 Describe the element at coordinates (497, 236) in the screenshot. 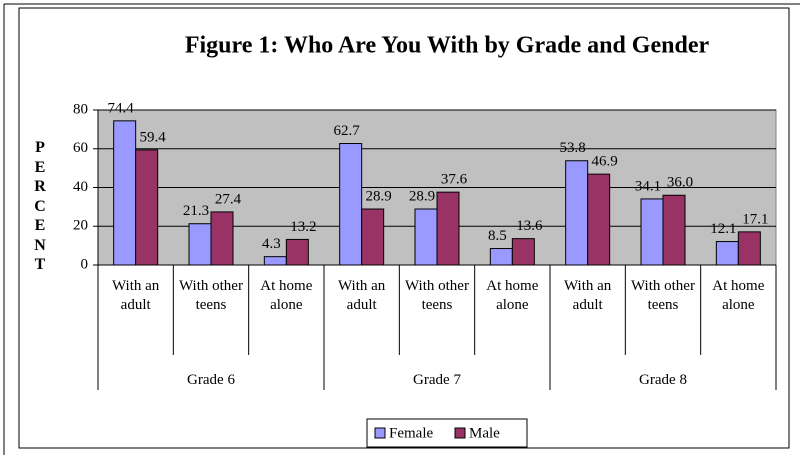

I see `data-label: 8.5` at that location.